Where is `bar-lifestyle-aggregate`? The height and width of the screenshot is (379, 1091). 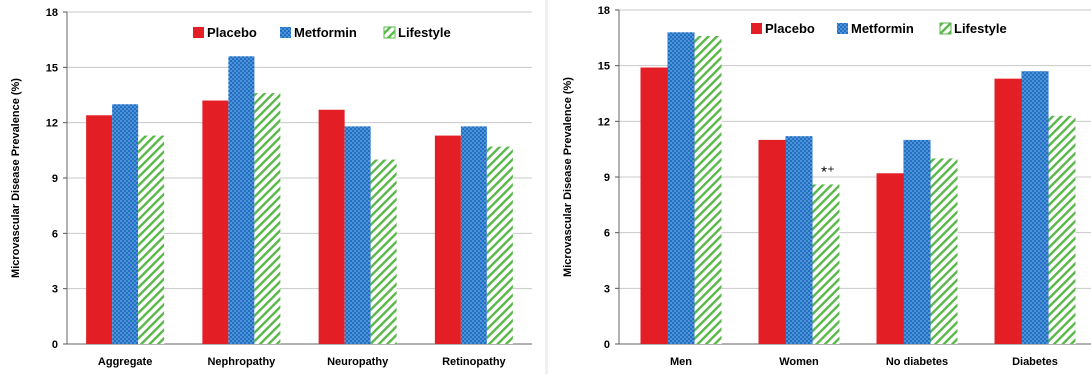 bar-lifestyle-aggregate is located at coordinates (151, 239).